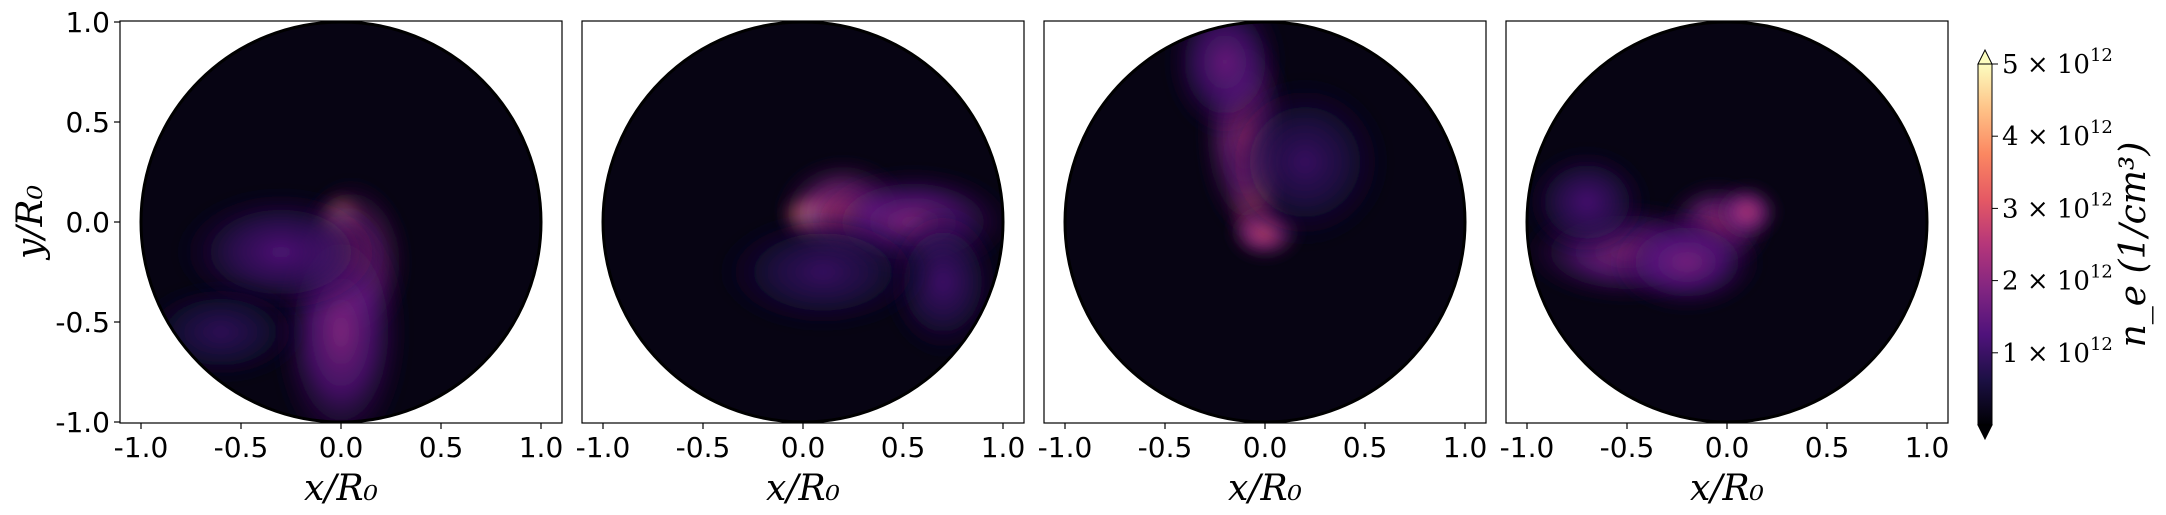 The height and width of the screenshot is (515, 2166). I want to click on y-tick-label: 1.0, so click(87, 22).